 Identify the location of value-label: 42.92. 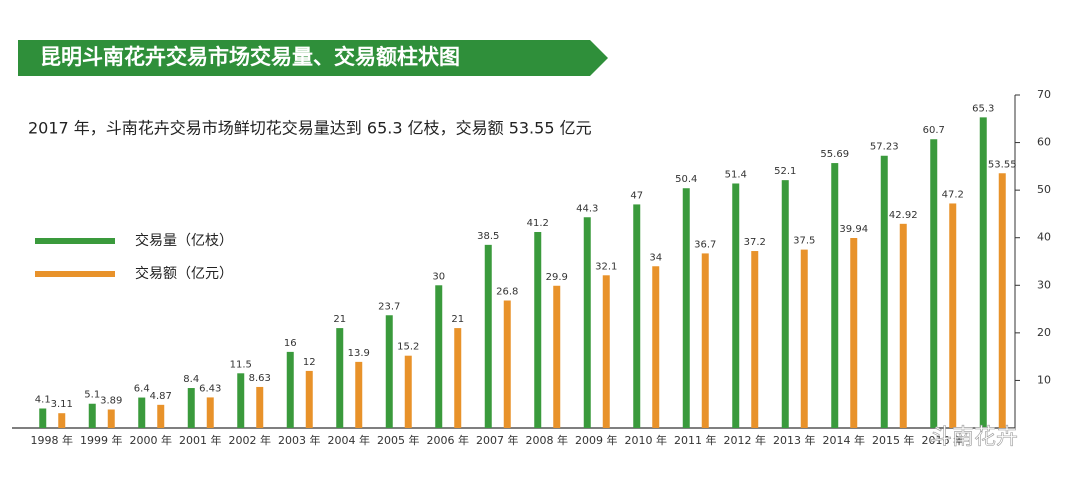
(903, 215).